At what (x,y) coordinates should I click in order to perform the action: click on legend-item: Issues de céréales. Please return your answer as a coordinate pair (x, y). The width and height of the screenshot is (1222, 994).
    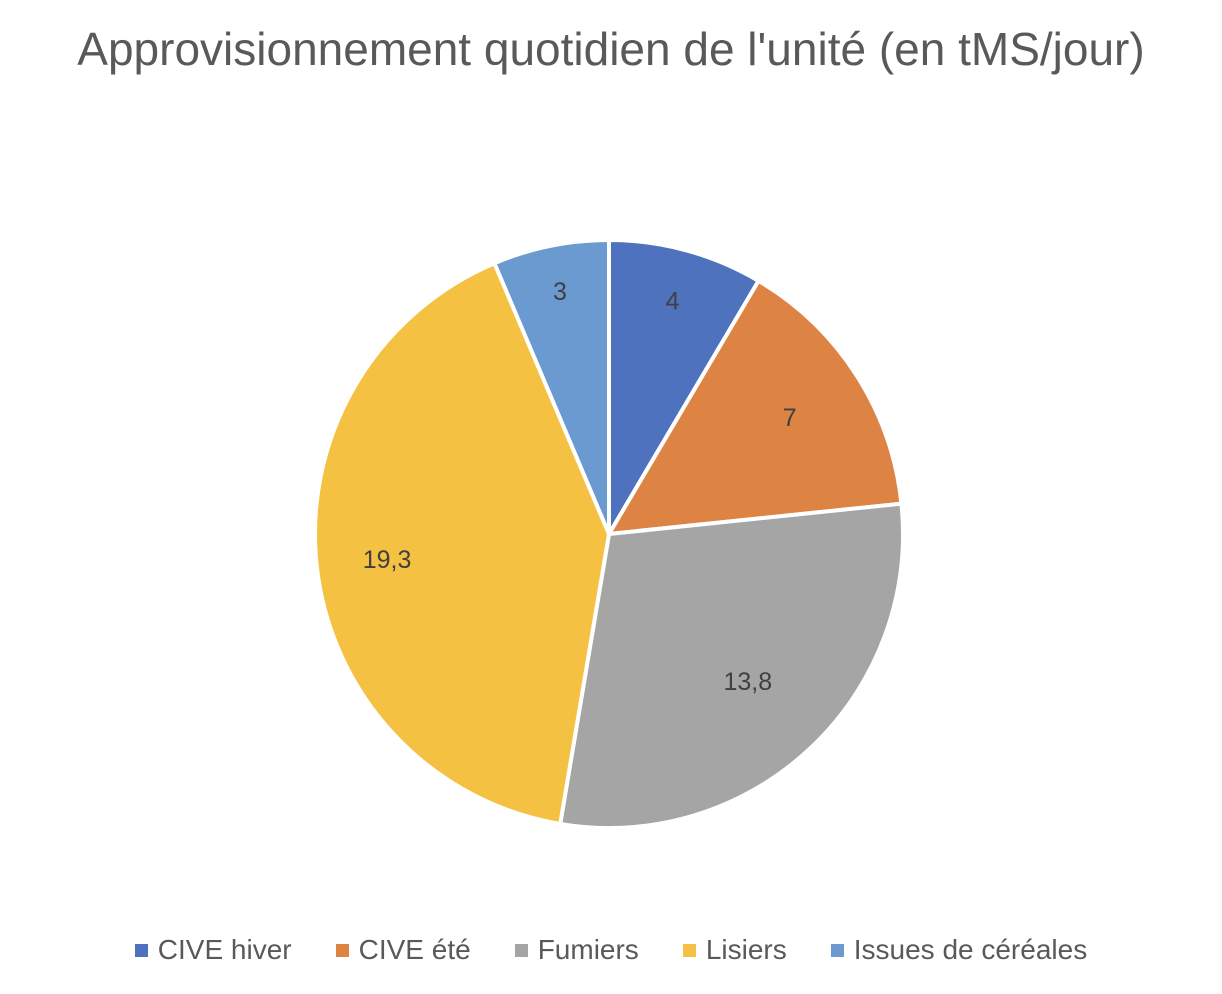
    Looking at the image, I should click on (959, 950).